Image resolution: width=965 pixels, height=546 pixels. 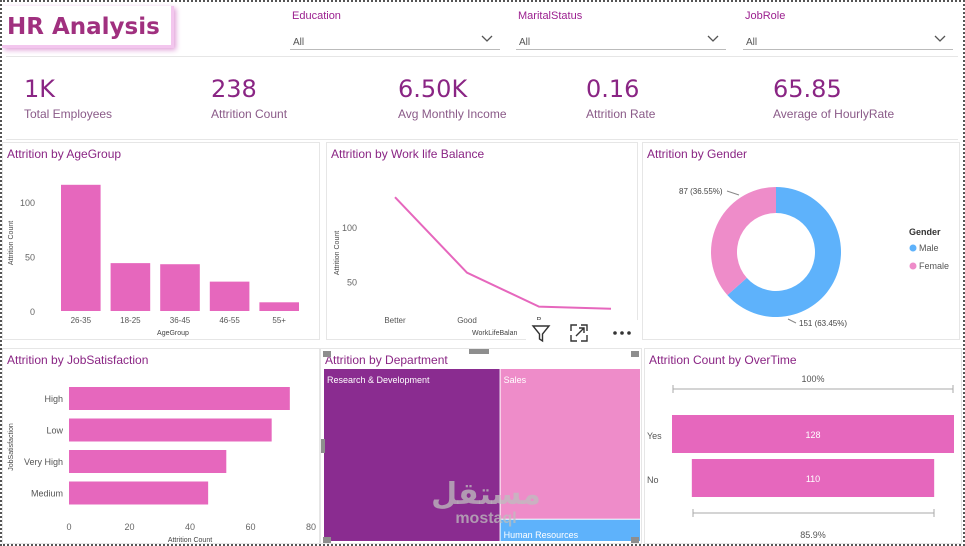 What do you see at coordinates (579, 333) in the screenshot?
I see `focus-mode-icon` at bounding box center [579, 333].